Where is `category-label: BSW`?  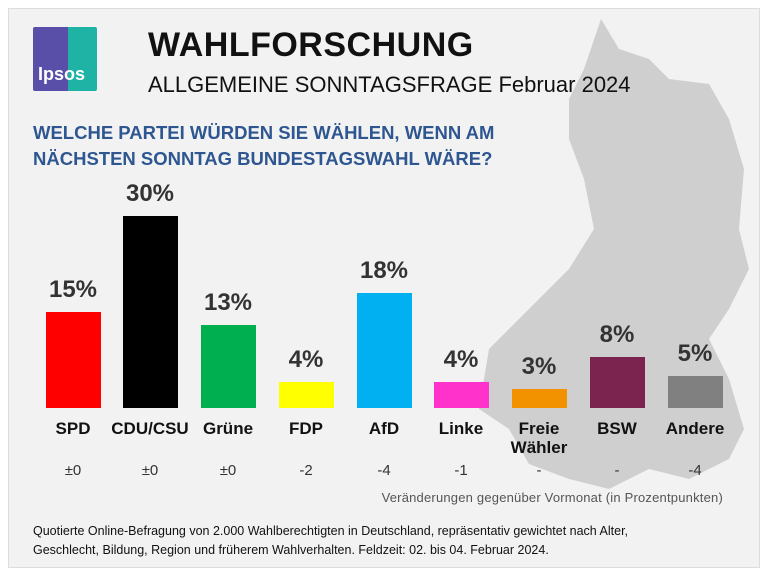
category-label: BSW is located at coordinates (617, 428).